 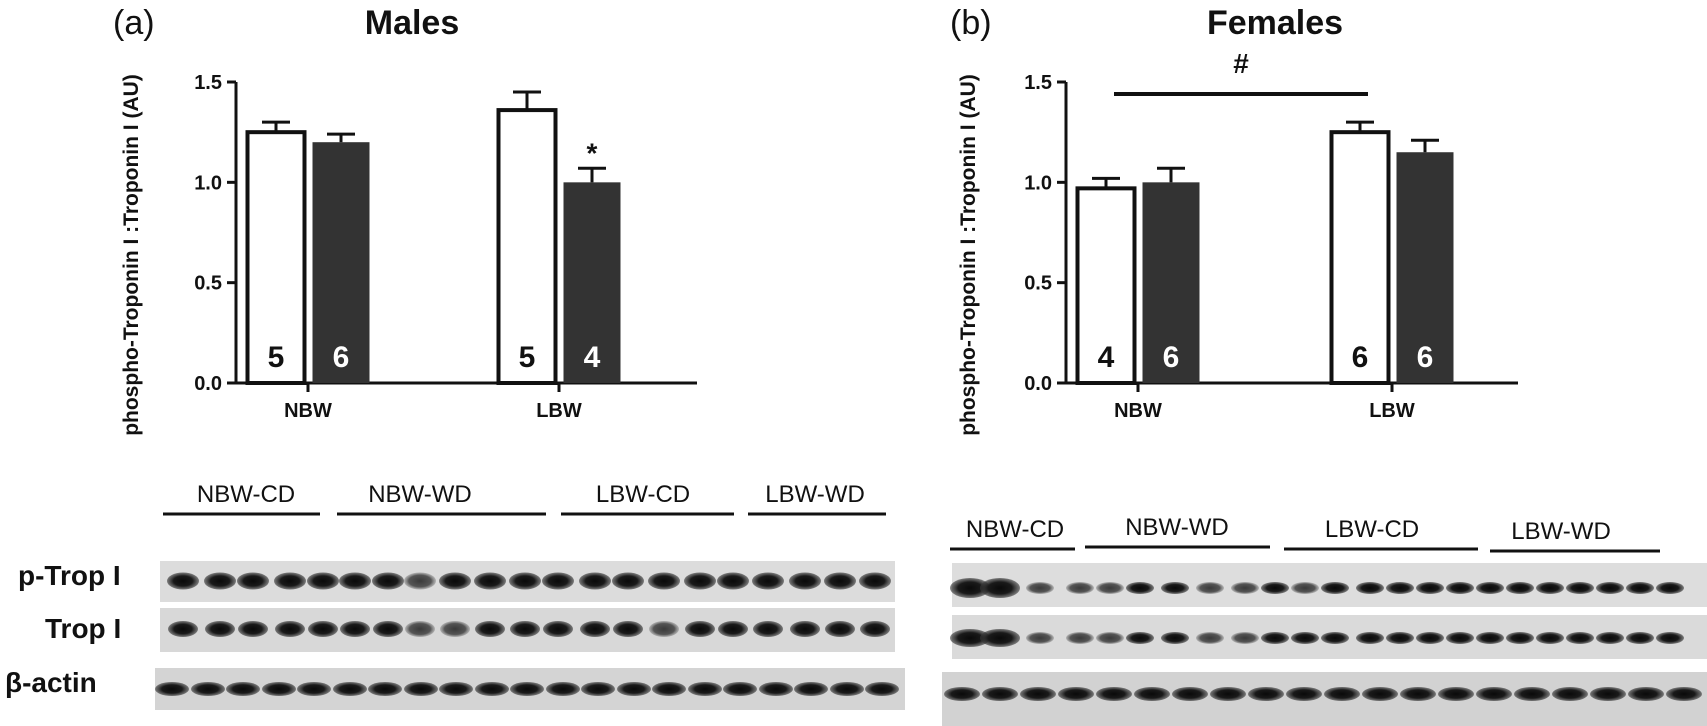 What do you see at coordinates (131, 255) in the screenshot?
I see `panel-a-ylabel: phospho-Troponin I :Troponin I (AU)` at bounding box center [131, 255].